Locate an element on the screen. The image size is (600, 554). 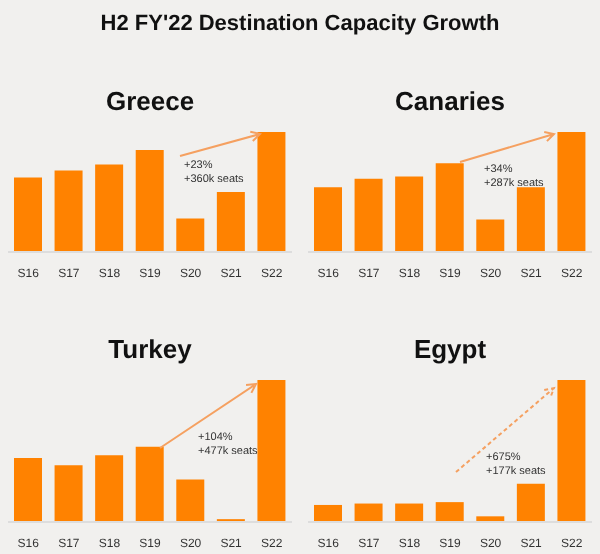
chart-title: Canaries is located at coordinates (450, 102).